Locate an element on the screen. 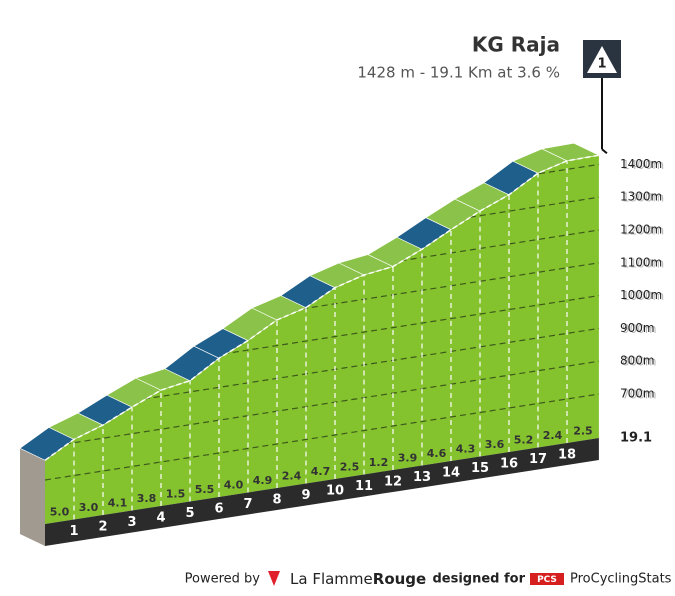 This screenshot has height=596, width=675. km-label: 5 is located at coordinates (189, 513).